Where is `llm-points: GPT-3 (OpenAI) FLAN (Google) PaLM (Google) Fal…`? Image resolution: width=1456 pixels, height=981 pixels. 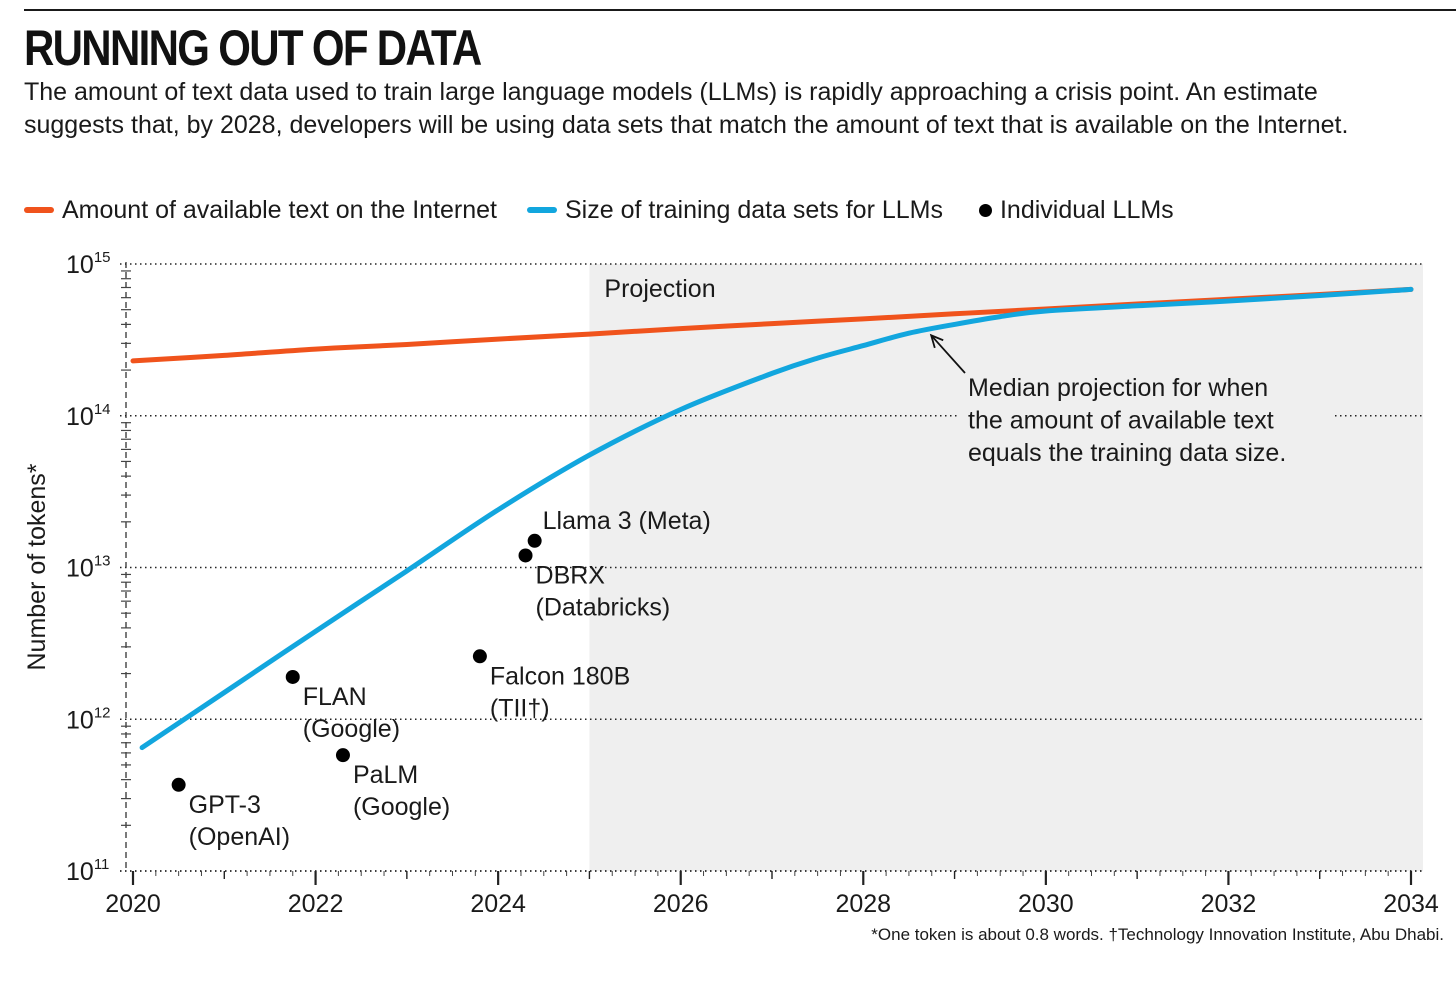
llm-points: GPT-3 (OpenAI) FLAN (Google) PaLM (Google) Fal… is located at coordinates (441, 679).